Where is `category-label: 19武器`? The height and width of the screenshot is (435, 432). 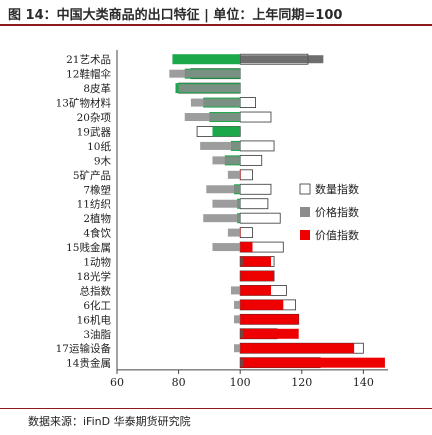 category-label: 19武器 is located at coordinates (94, 131).